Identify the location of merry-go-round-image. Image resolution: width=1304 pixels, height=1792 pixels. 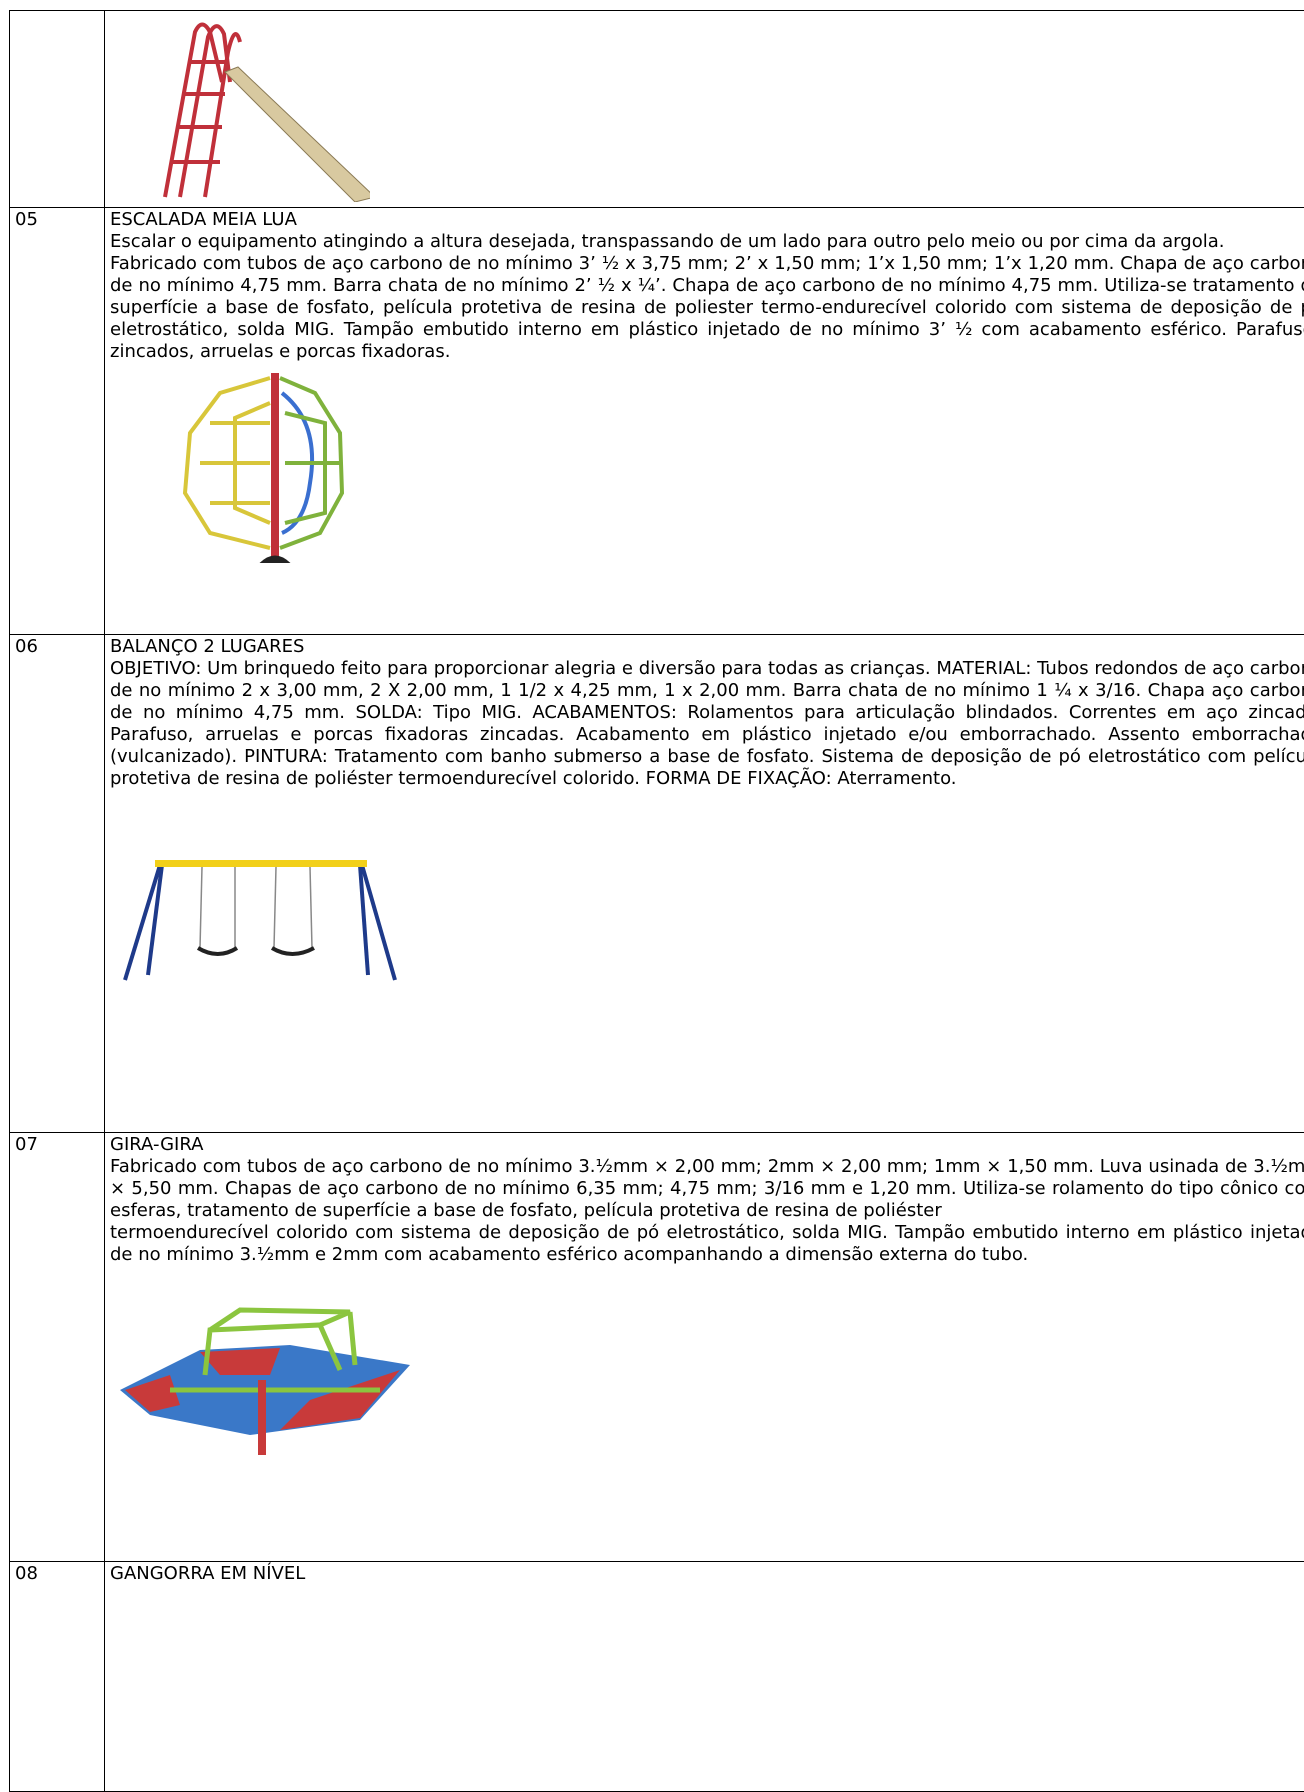
(275, 1375).